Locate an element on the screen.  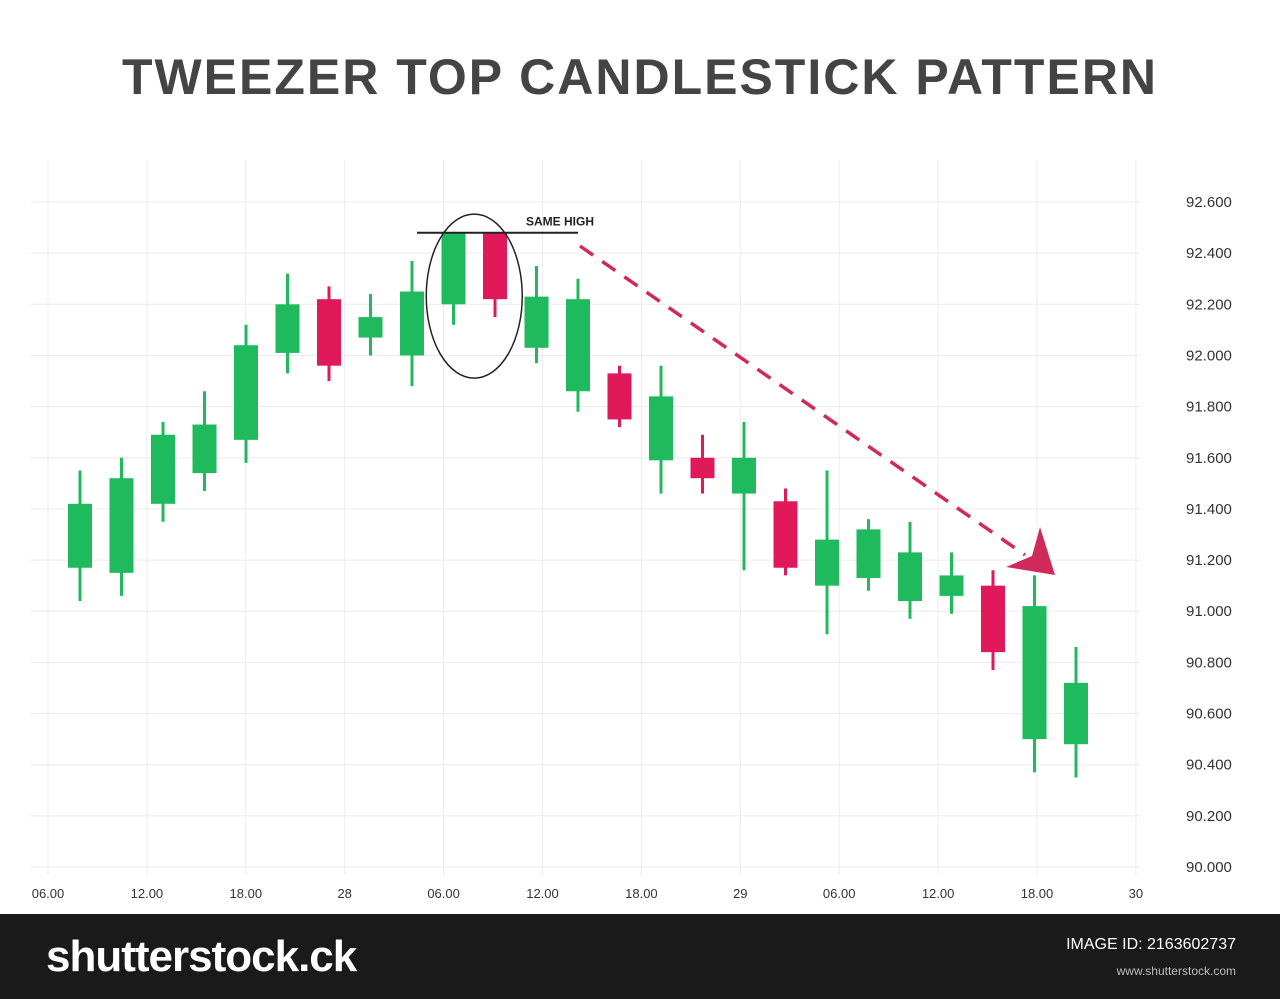
y-tick-label: 91.200 is located at coordinates (1209, 560).